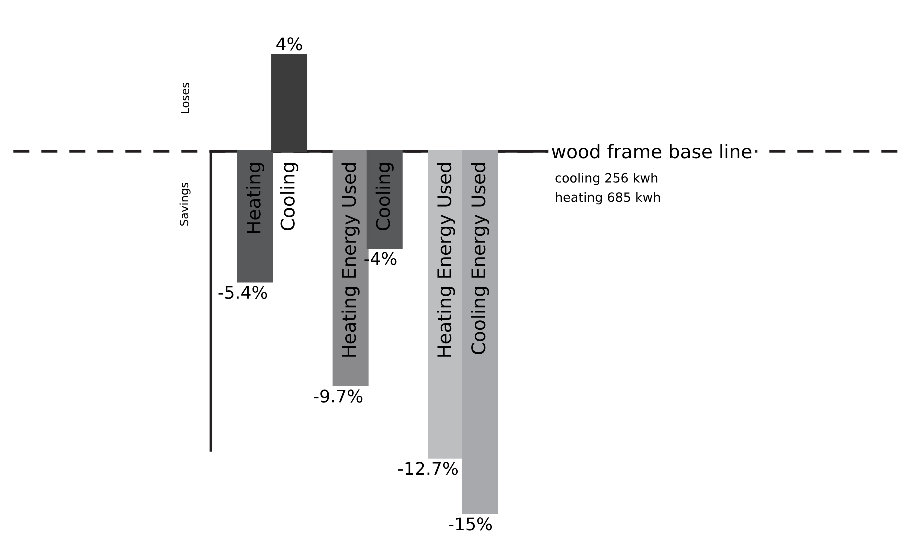 This screenshot has width=906, height=550. What do you see at coordinates (480, 258) in the screenshot?
I see `x-tick-label: Cooling Energy Used` at bounding box center [480, 258].